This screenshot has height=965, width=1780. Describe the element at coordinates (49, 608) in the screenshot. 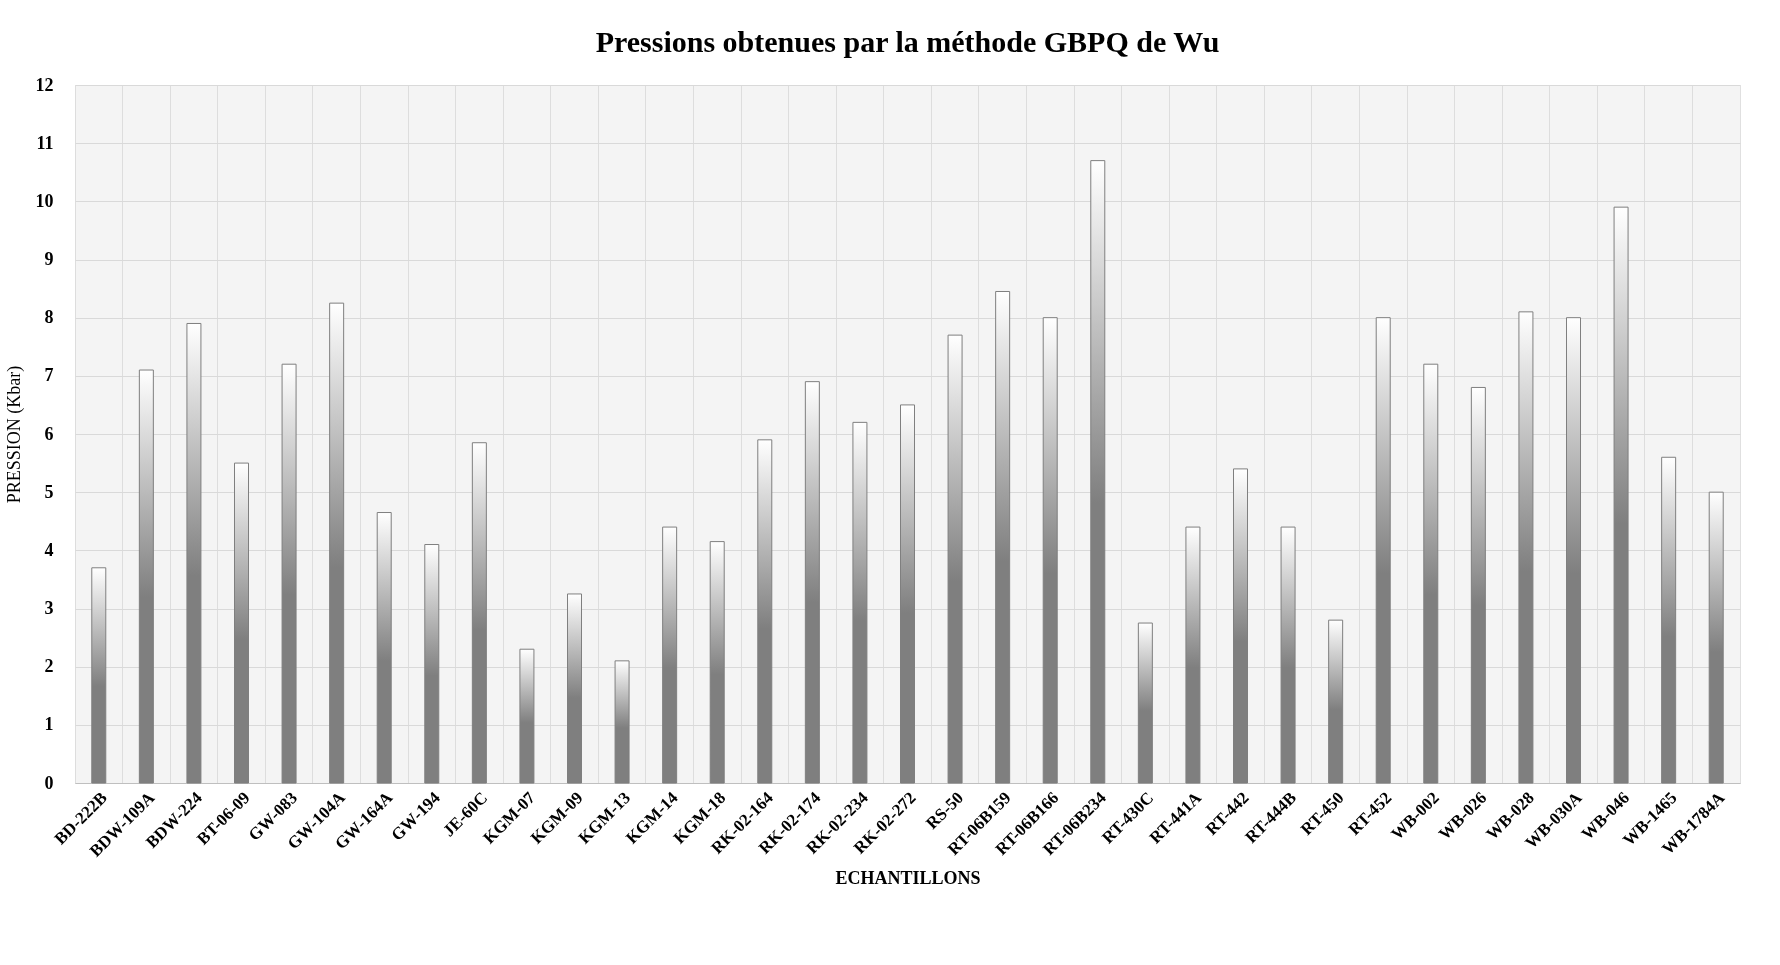

I see `y-tick-label: 3` at that location.